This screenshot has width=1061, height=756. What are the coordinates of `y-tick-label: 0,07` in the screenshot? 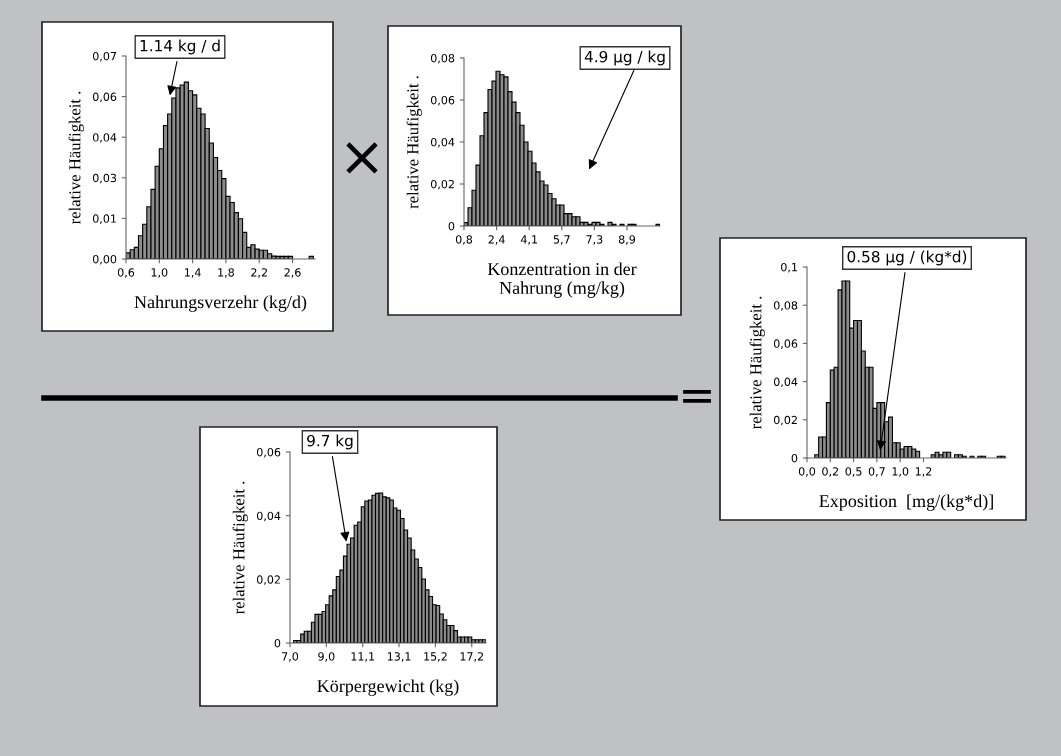 It's located at (104, 56).